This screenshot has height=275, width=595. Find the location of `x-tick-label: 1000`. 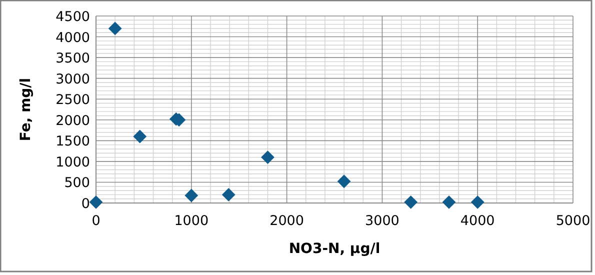

x-tick-label: 1000 is located at coordinates (191, 221).